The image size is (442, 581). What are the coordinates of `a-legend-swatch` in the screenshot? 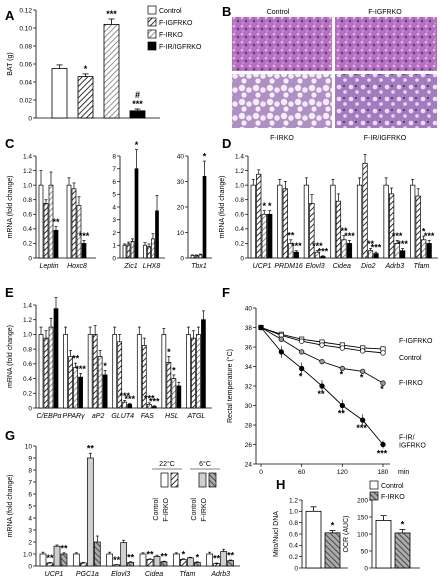 It's located at (152, 46).